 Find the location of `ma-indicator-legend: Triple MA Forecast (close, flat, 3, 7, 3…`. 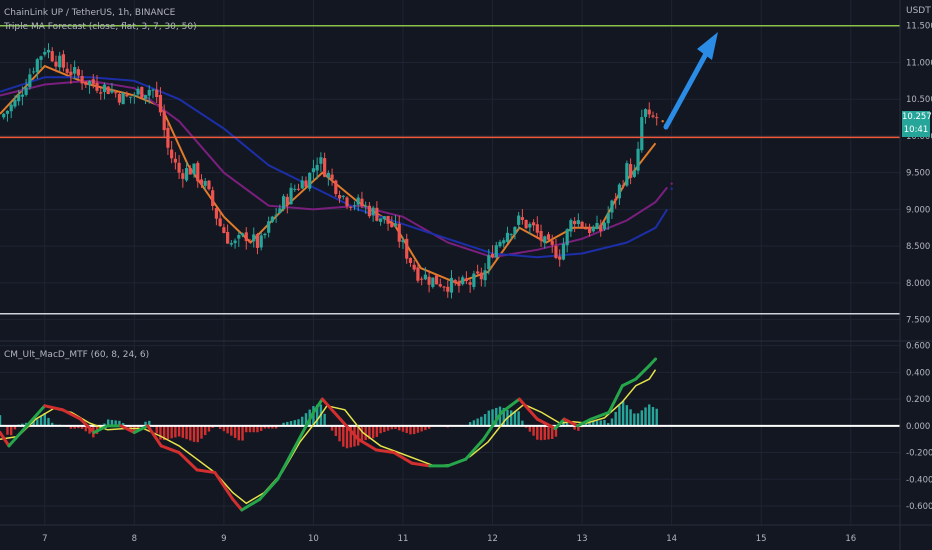

ma-indicator-legend: Triple MA Forecast (close, flat, 3, 7, 3… is located at coordinates (100, 27).